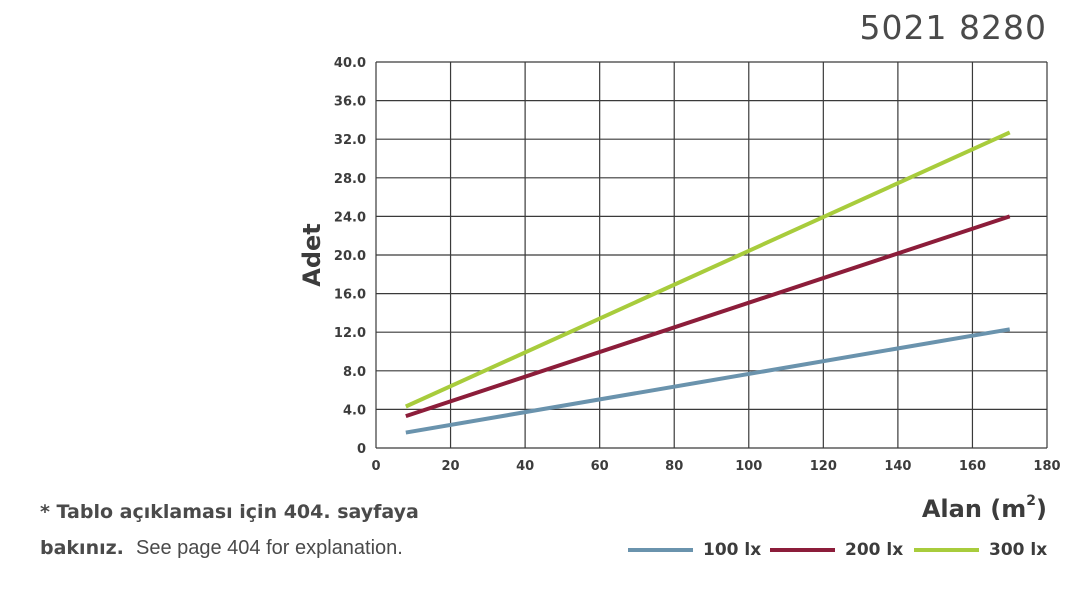 This screenshot has width=1089, height=602. What do you see at coordinates (350, 217) in the screenshot?
I see `y-tick-label: 24.0` at bounding box center [350, 217].